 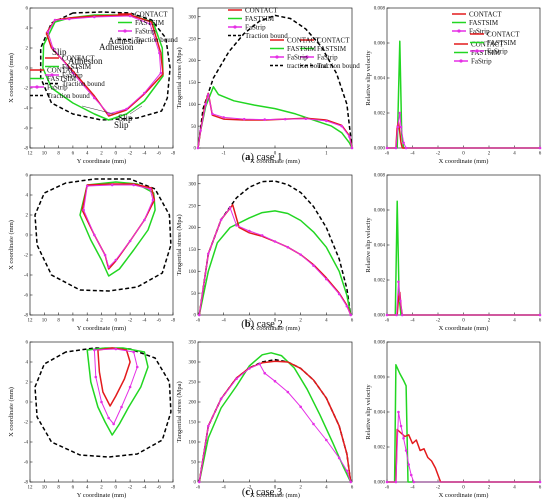 What do you see at coordinates (380, 9) in the screenshot?
I see `y-tick-label: 0.008` at bounding box center [380, 9].